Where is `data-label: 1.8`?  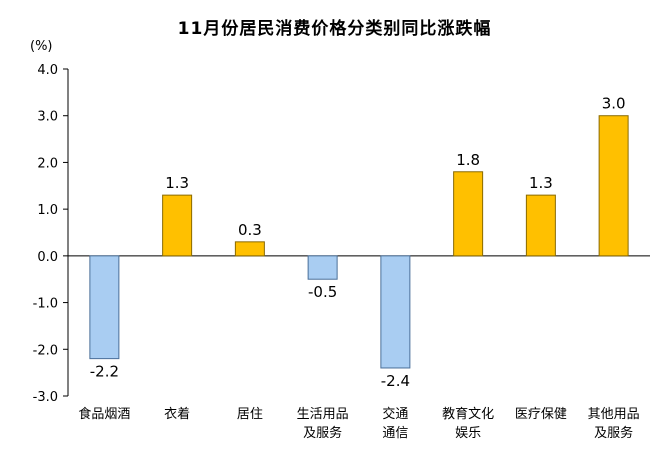 data-label: 1.8 is located at coordinates (468, 160).